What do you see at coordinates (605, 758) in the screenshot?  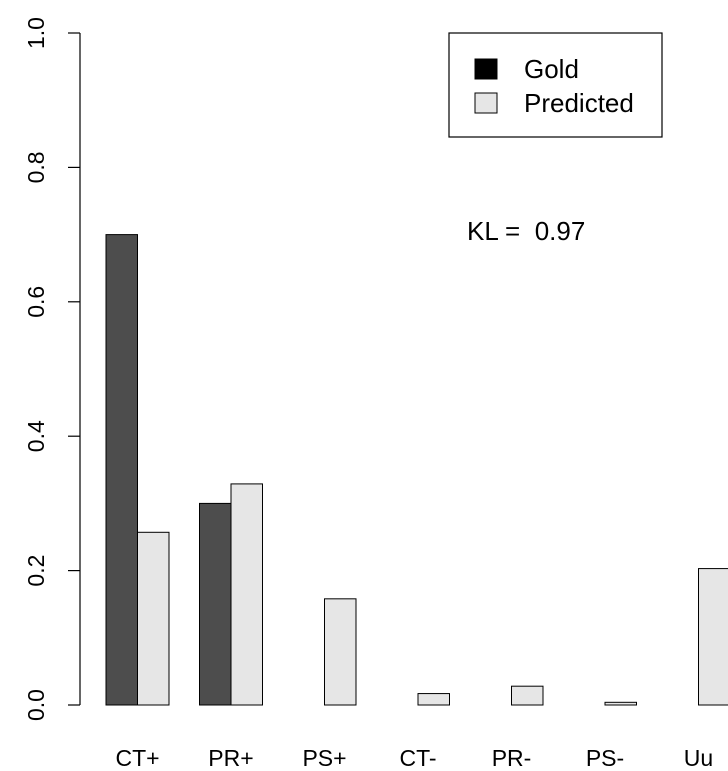 I see `x-category-label: PS-` at bounding box center [605, 758].